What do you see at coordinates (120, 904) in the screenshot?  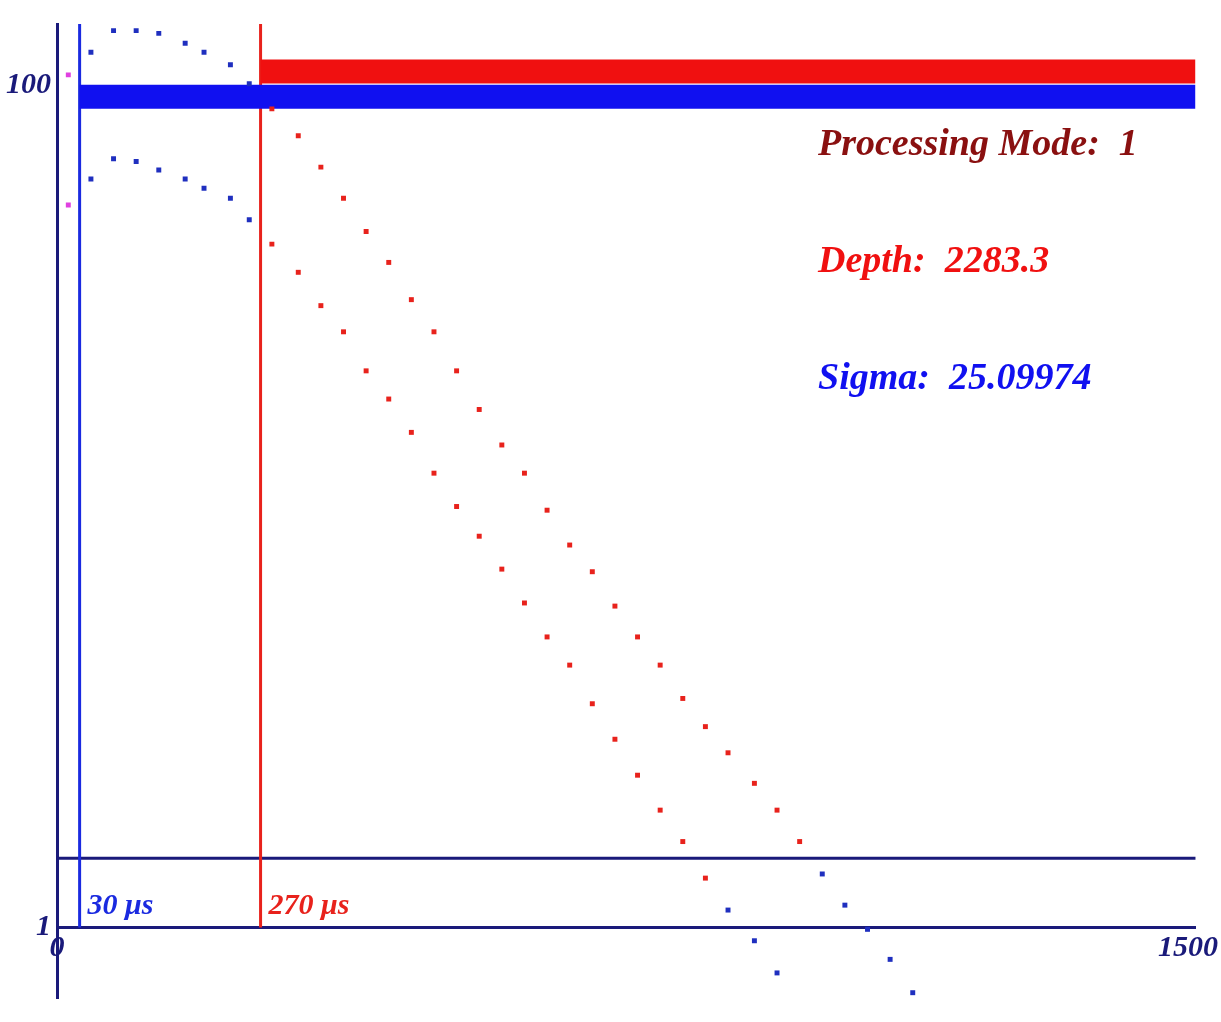 I see `ref-line-label: 30 μs` at bounding box center [120, 904].